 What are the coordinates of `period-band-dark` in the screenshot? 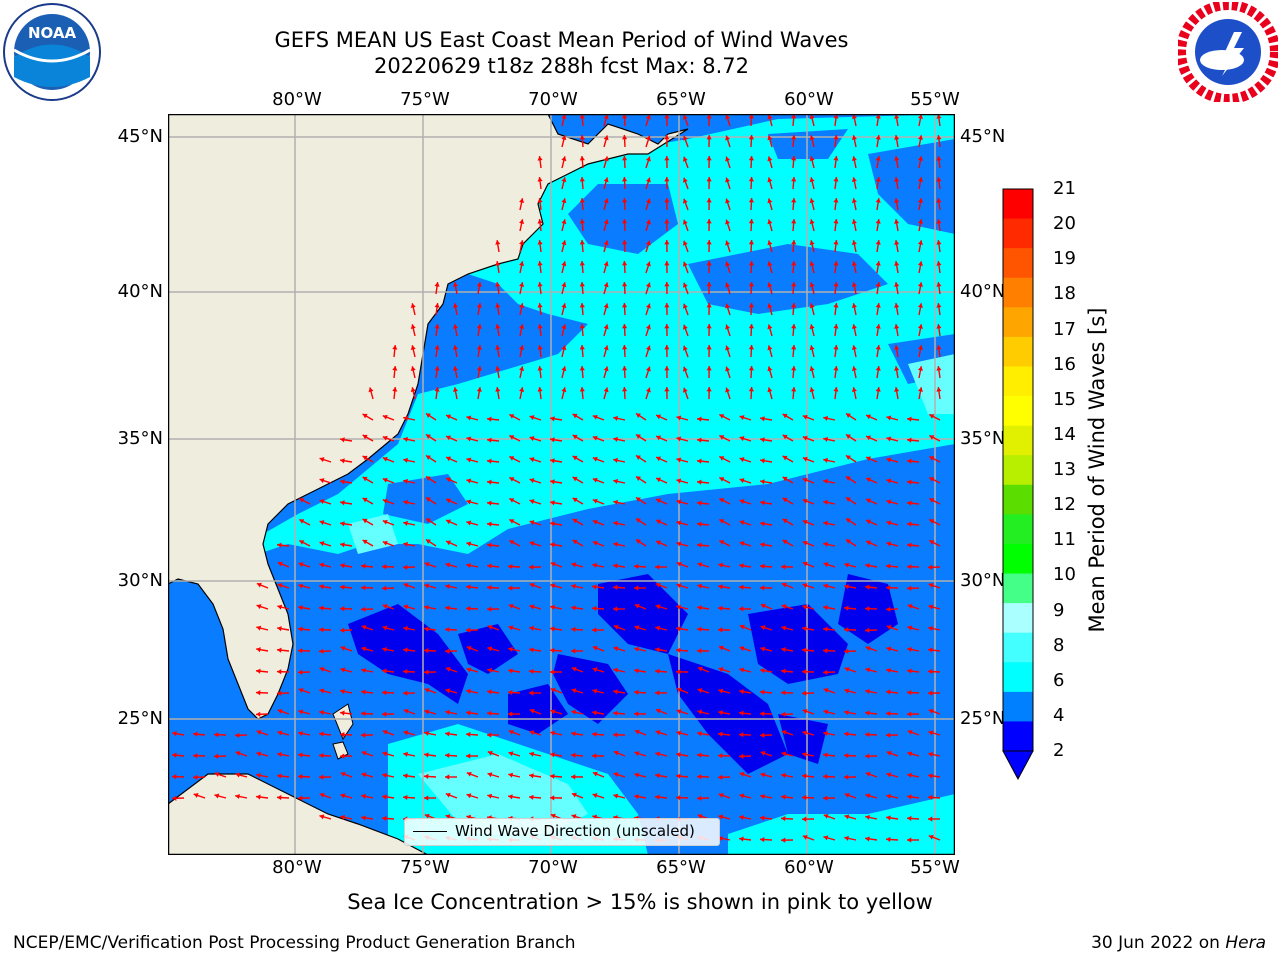 It's located at (408, 654).